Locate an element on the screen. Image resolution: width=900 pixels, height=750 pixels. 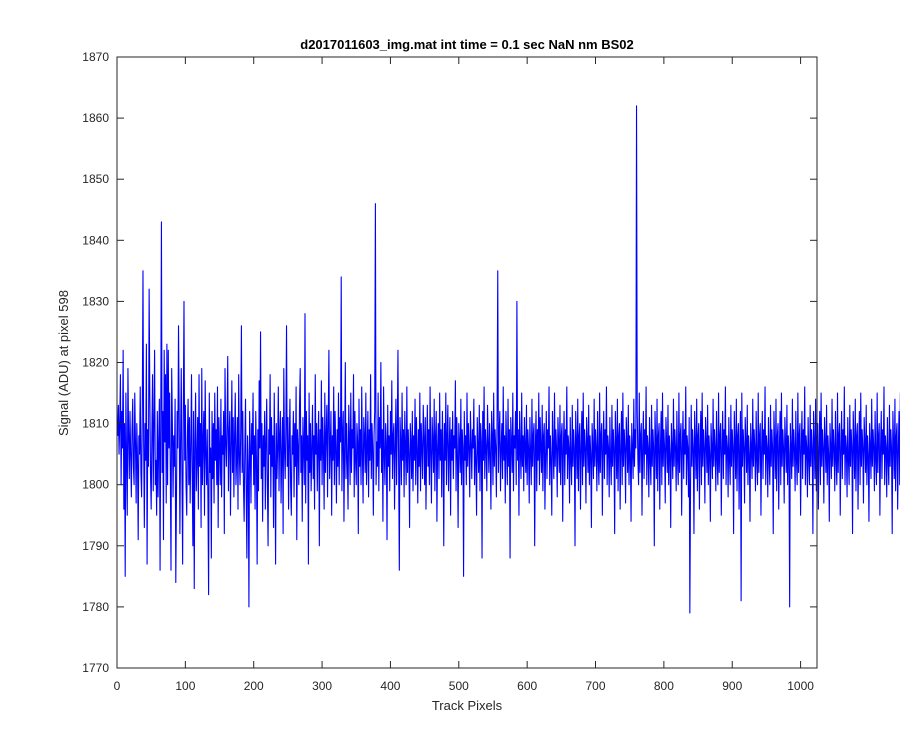
y-tick-label: 1830 is located at coordinates (95, 301).